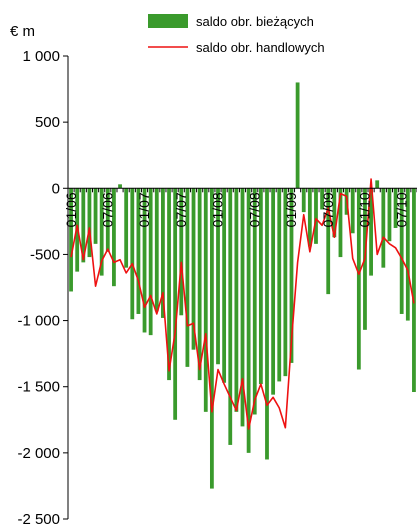  I want to click on legend-label-bar: saldo obr. bieżących, so click(255, 21).